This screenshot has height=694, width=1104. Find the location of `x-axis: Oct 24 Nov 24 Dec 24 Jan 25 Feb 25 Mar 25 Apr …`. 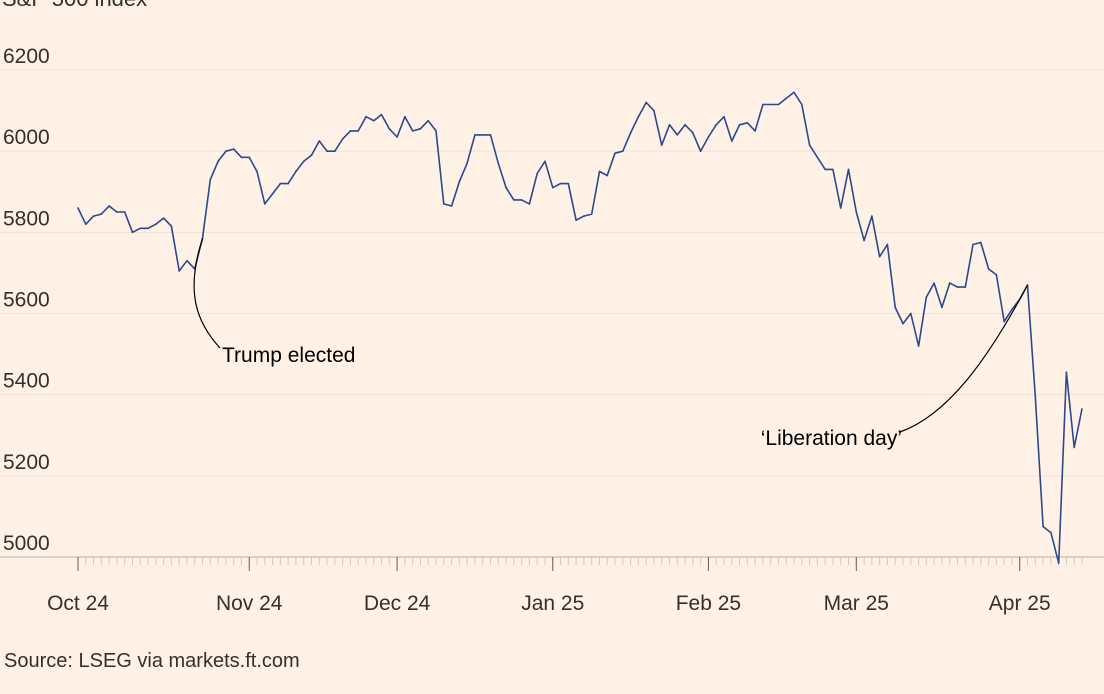

x-axis: Oct 24 Nov 24 Dec 24 Jan 25 Feb 25 Mar 25 Apr … is located at coordinates (565, 586).